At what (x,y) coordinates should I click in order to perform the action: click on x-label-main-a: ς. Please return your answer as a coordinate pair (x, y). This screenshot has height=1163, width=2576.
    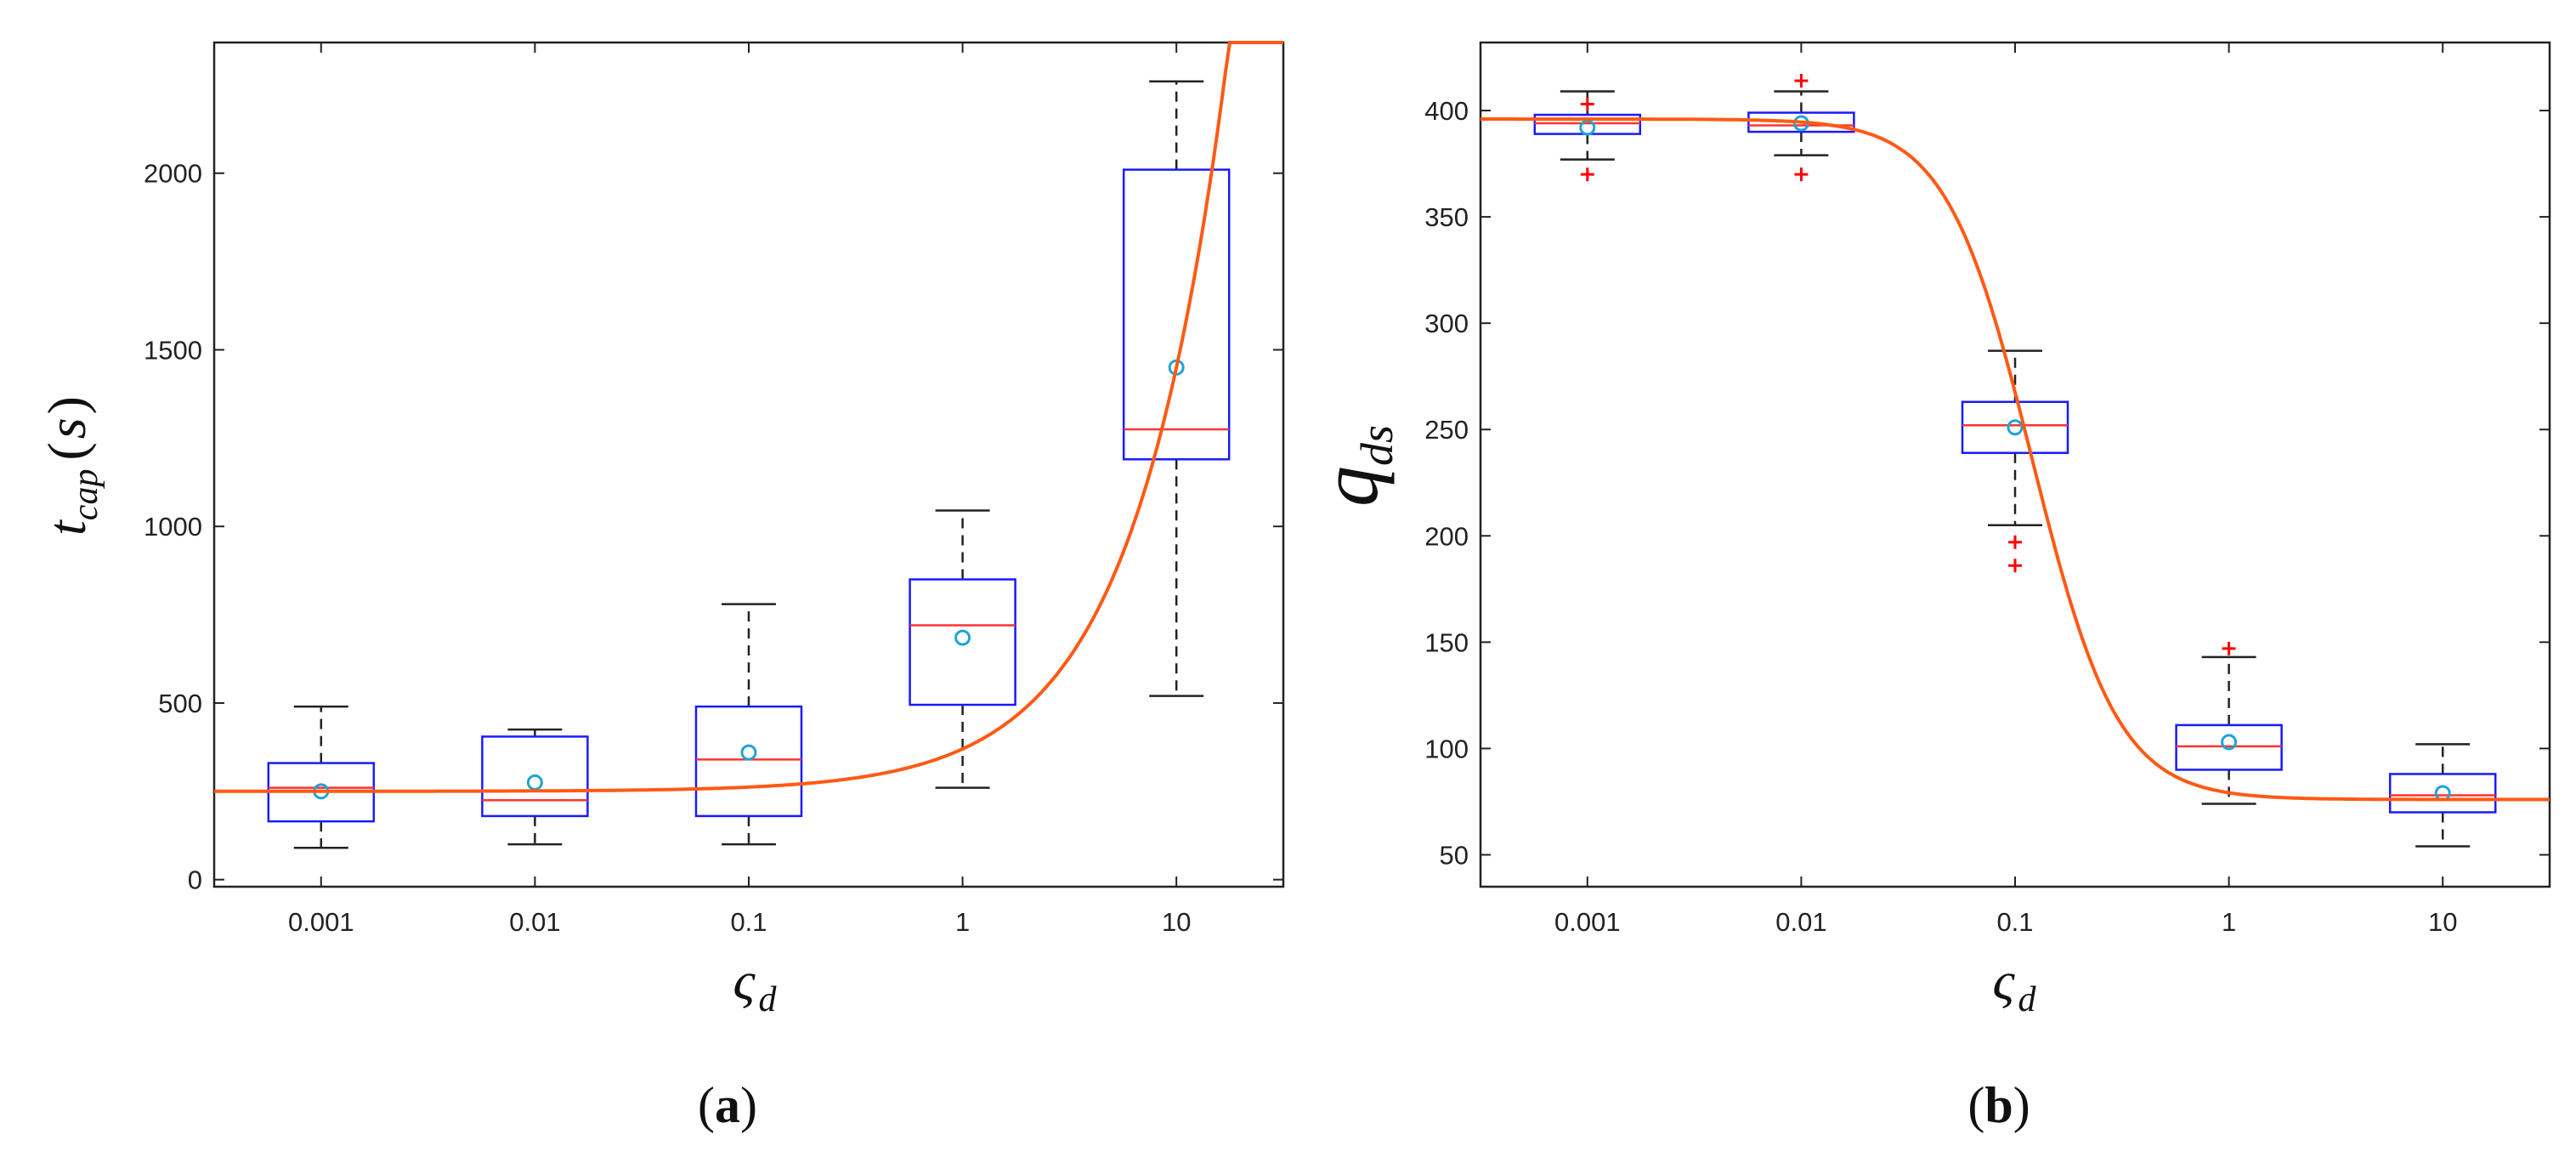
    Looking at the image, I should click on (744, 980).